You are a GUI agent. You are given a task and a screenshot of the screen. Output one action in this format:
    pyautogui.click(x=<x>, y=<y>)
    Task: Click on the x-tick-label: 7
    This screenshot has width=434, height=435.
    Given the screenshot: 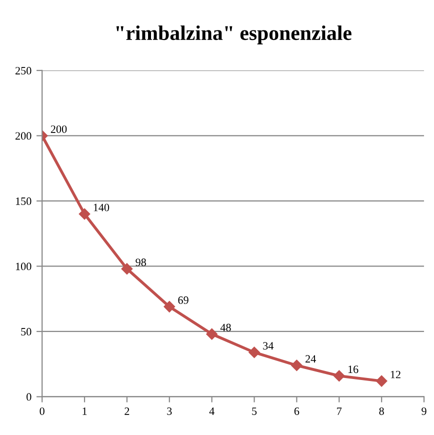 What is the action you would take?
    pyautogui.click(x=339, y=411)
    